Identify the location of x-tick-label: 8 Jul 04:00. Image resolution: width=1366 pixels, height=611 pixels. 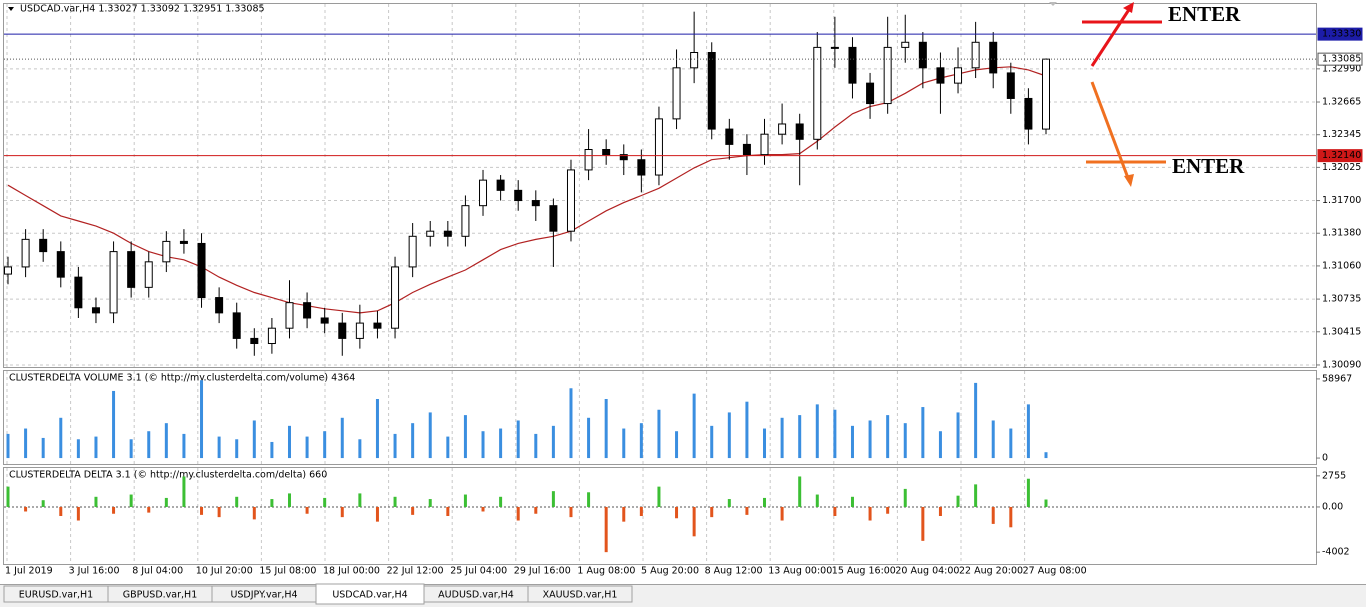
(157, 571).